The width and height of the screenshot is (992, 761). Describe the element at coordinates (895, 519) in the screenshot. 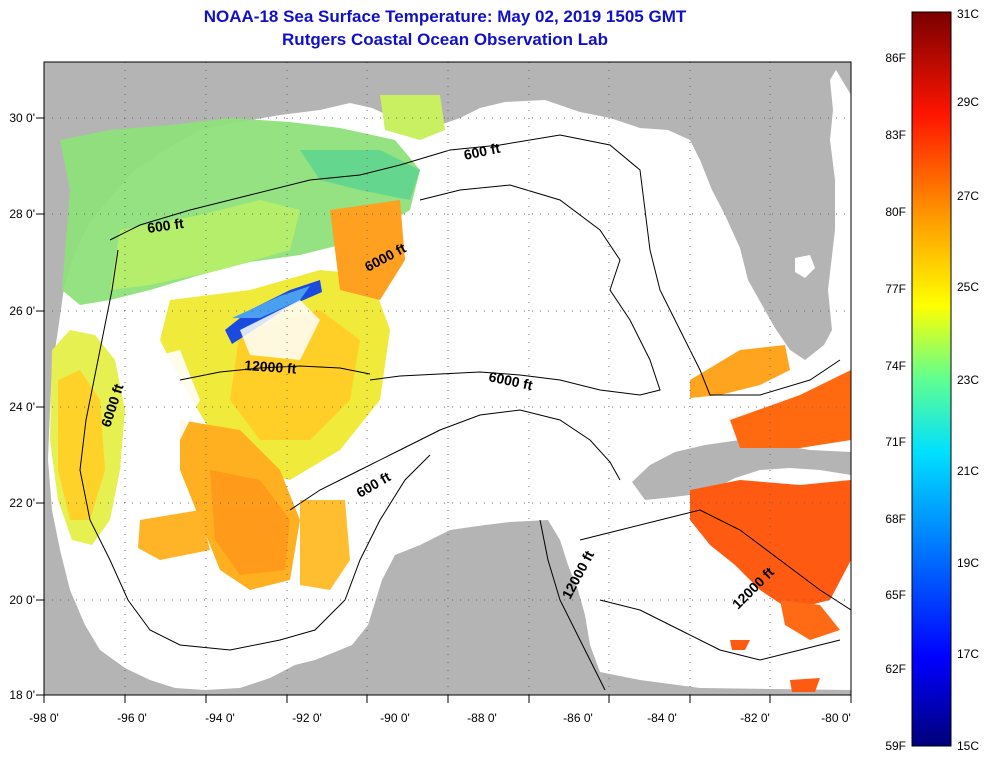

I see `fahrenheit-label: 68F` at that location.